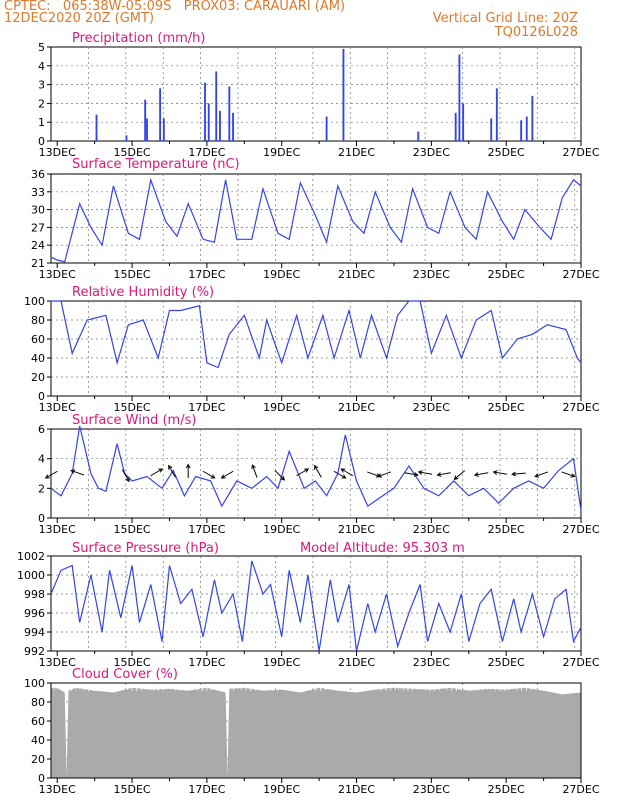 Image resolution: width=618 pixels, height=800 pixels. I want to click on wind-ytick-label: 6, so click(41, 429).